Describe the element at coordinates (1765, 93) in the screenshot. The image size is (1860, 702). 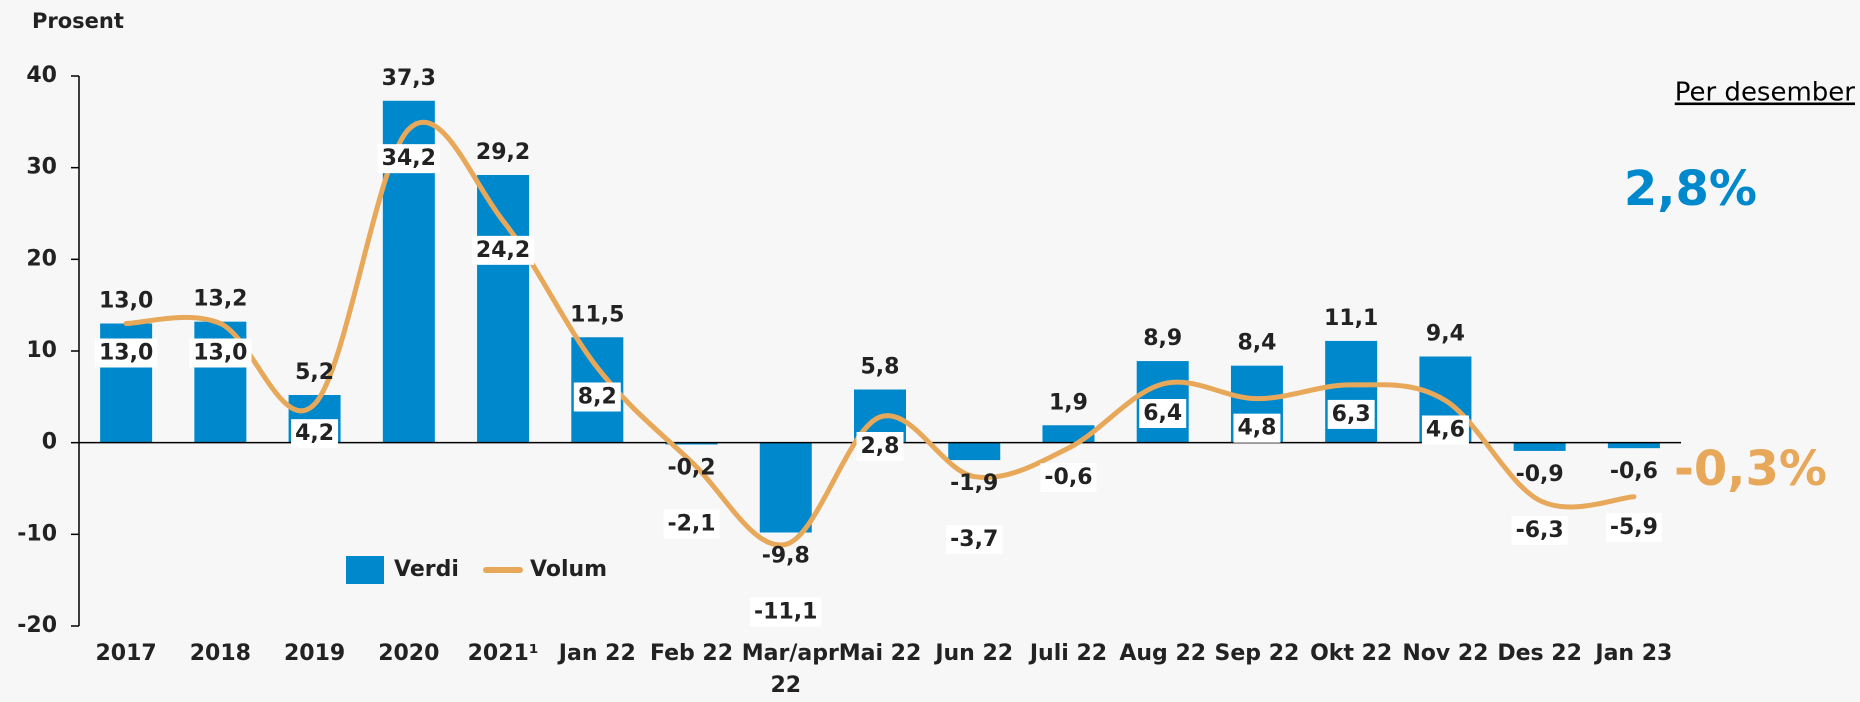
I see `annotation: Per desember` at that location.